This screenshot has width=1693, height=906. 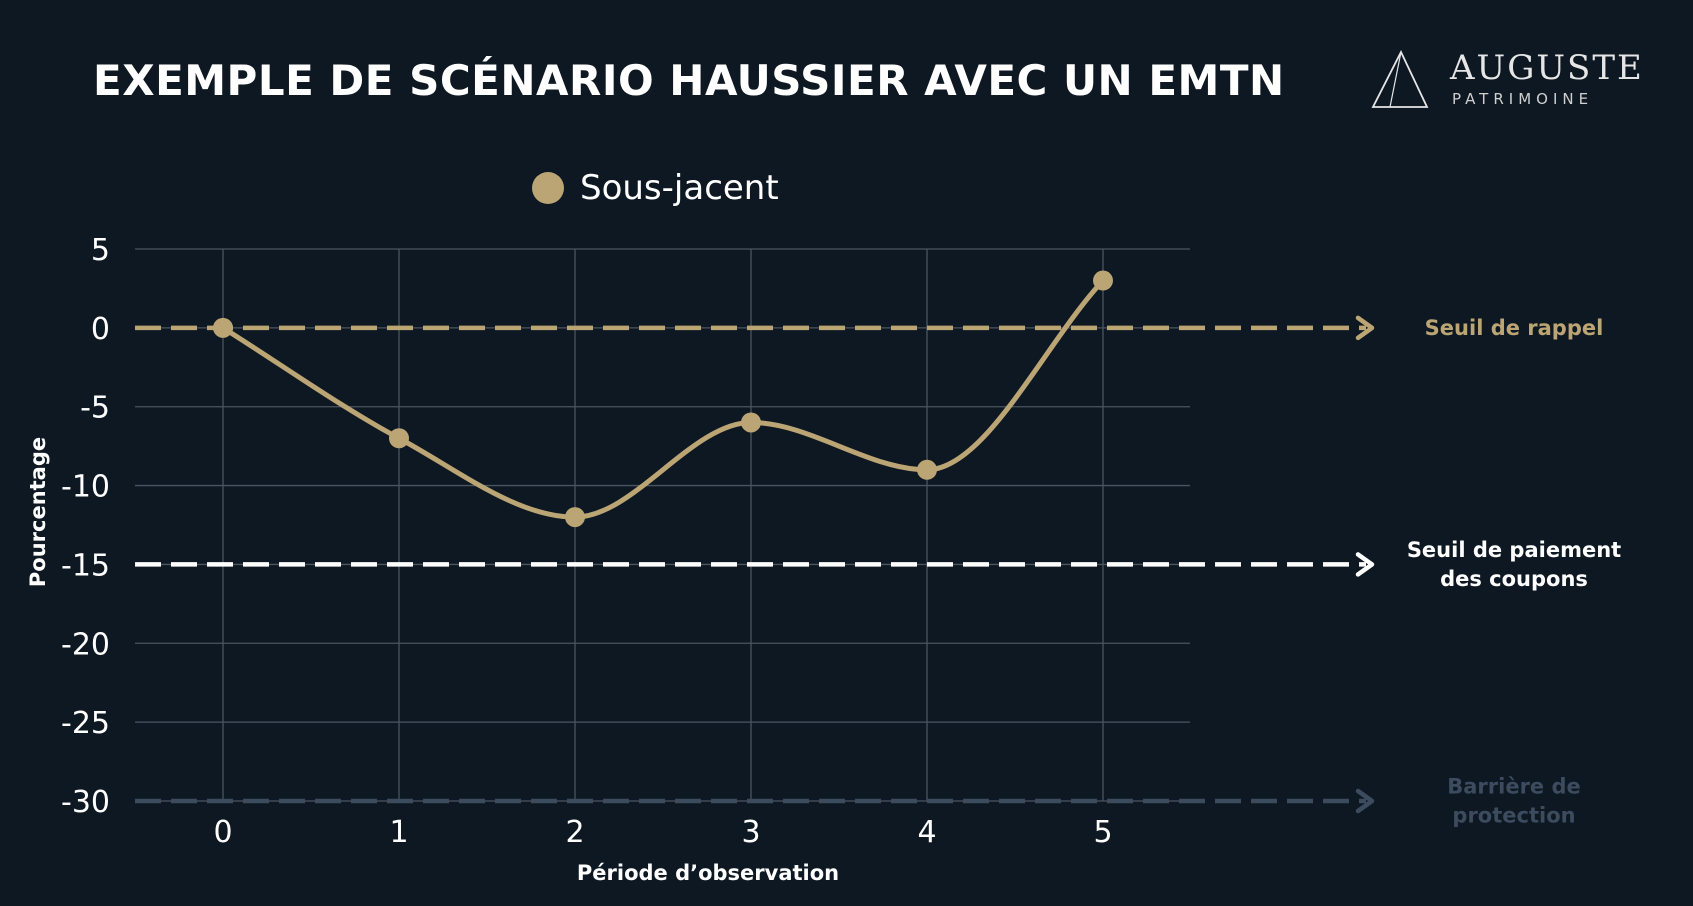 I want to click on y-axis-label: Pourcentage, so click(x=38, y=512).